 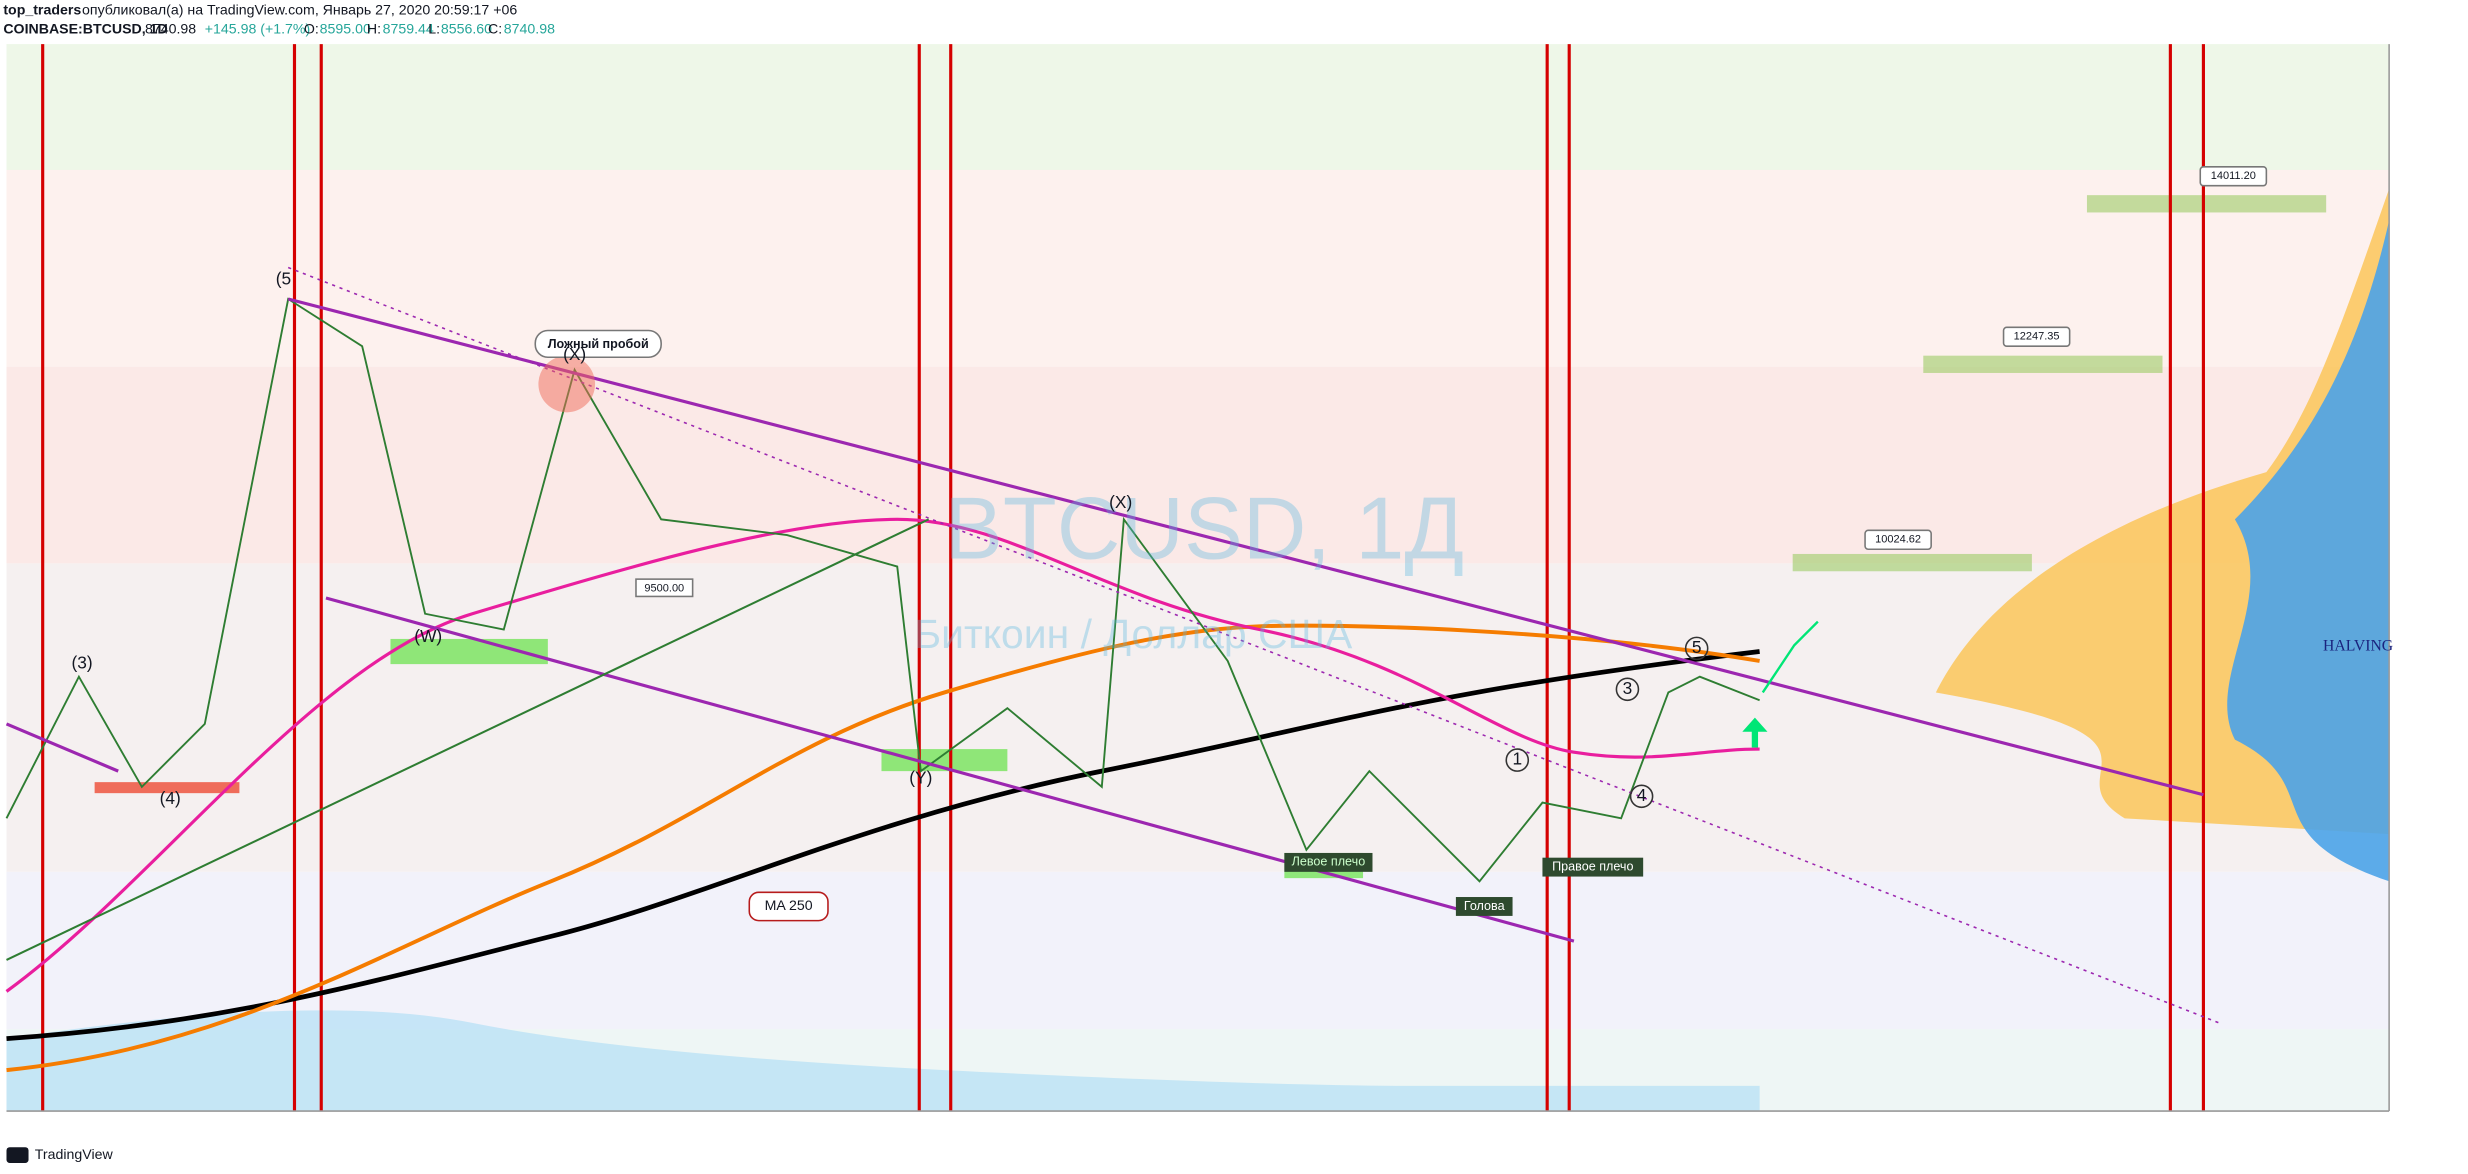 I want to click on author: top_traders, so click(x=42, y=11).